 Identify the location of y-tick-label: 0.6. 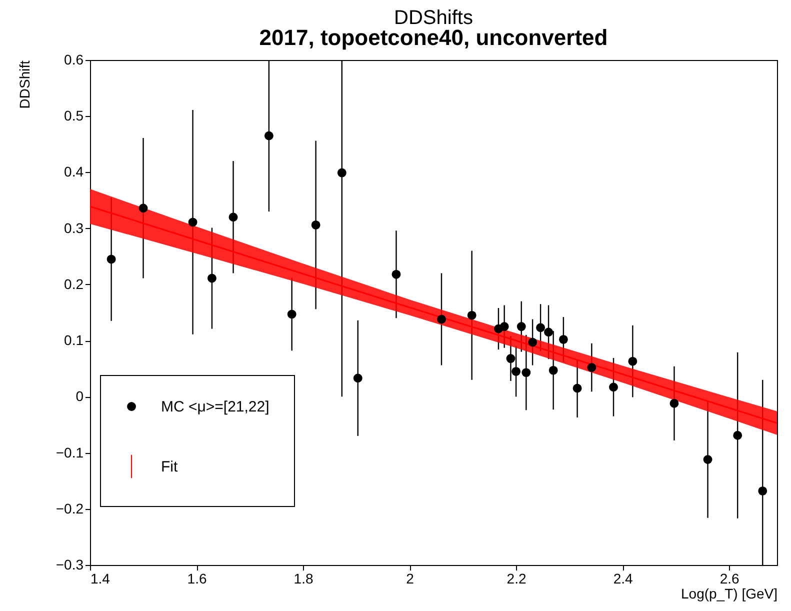
(74, 60).